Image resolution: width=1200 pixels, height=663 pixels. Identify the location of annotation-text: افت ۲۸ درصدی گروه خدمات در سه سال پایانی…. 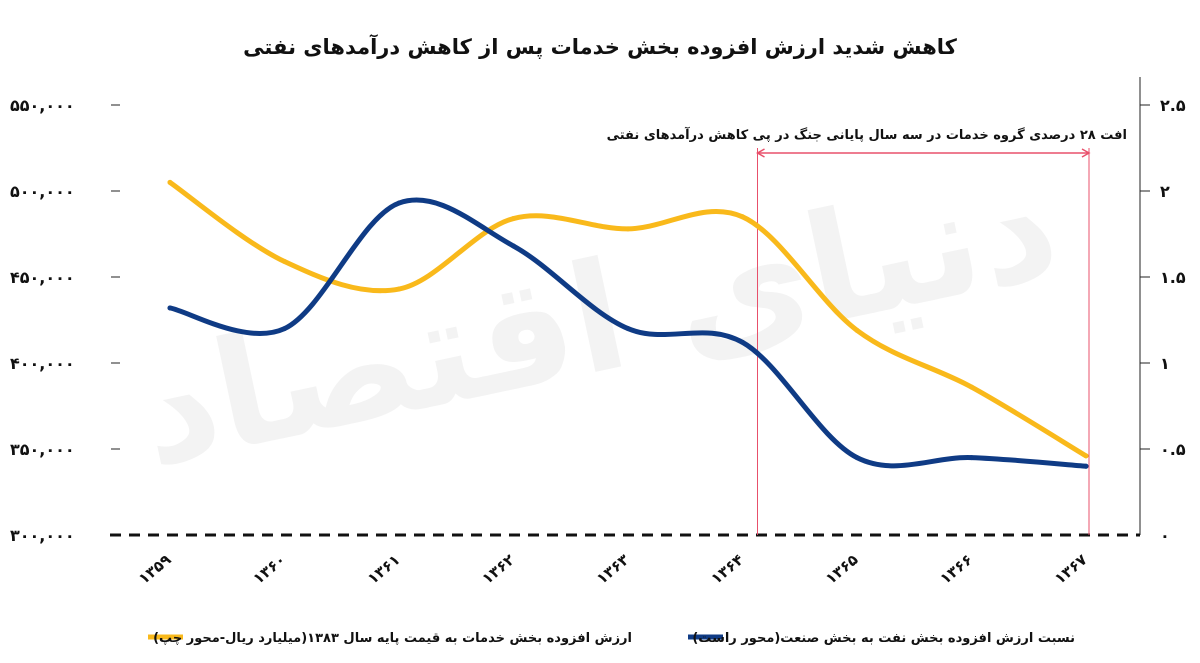
(867, 134).